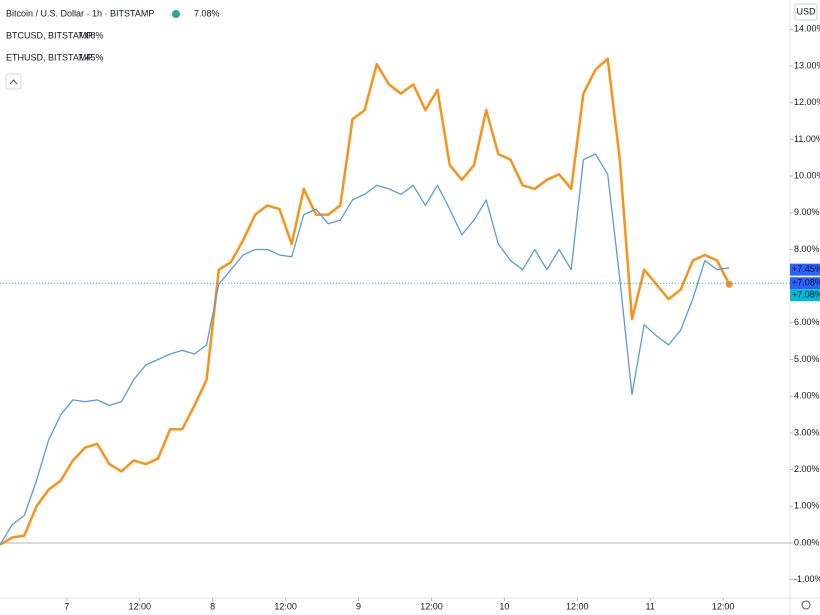 The image size is (820, 615). I want to click on settings-icon, so click(806, 605).